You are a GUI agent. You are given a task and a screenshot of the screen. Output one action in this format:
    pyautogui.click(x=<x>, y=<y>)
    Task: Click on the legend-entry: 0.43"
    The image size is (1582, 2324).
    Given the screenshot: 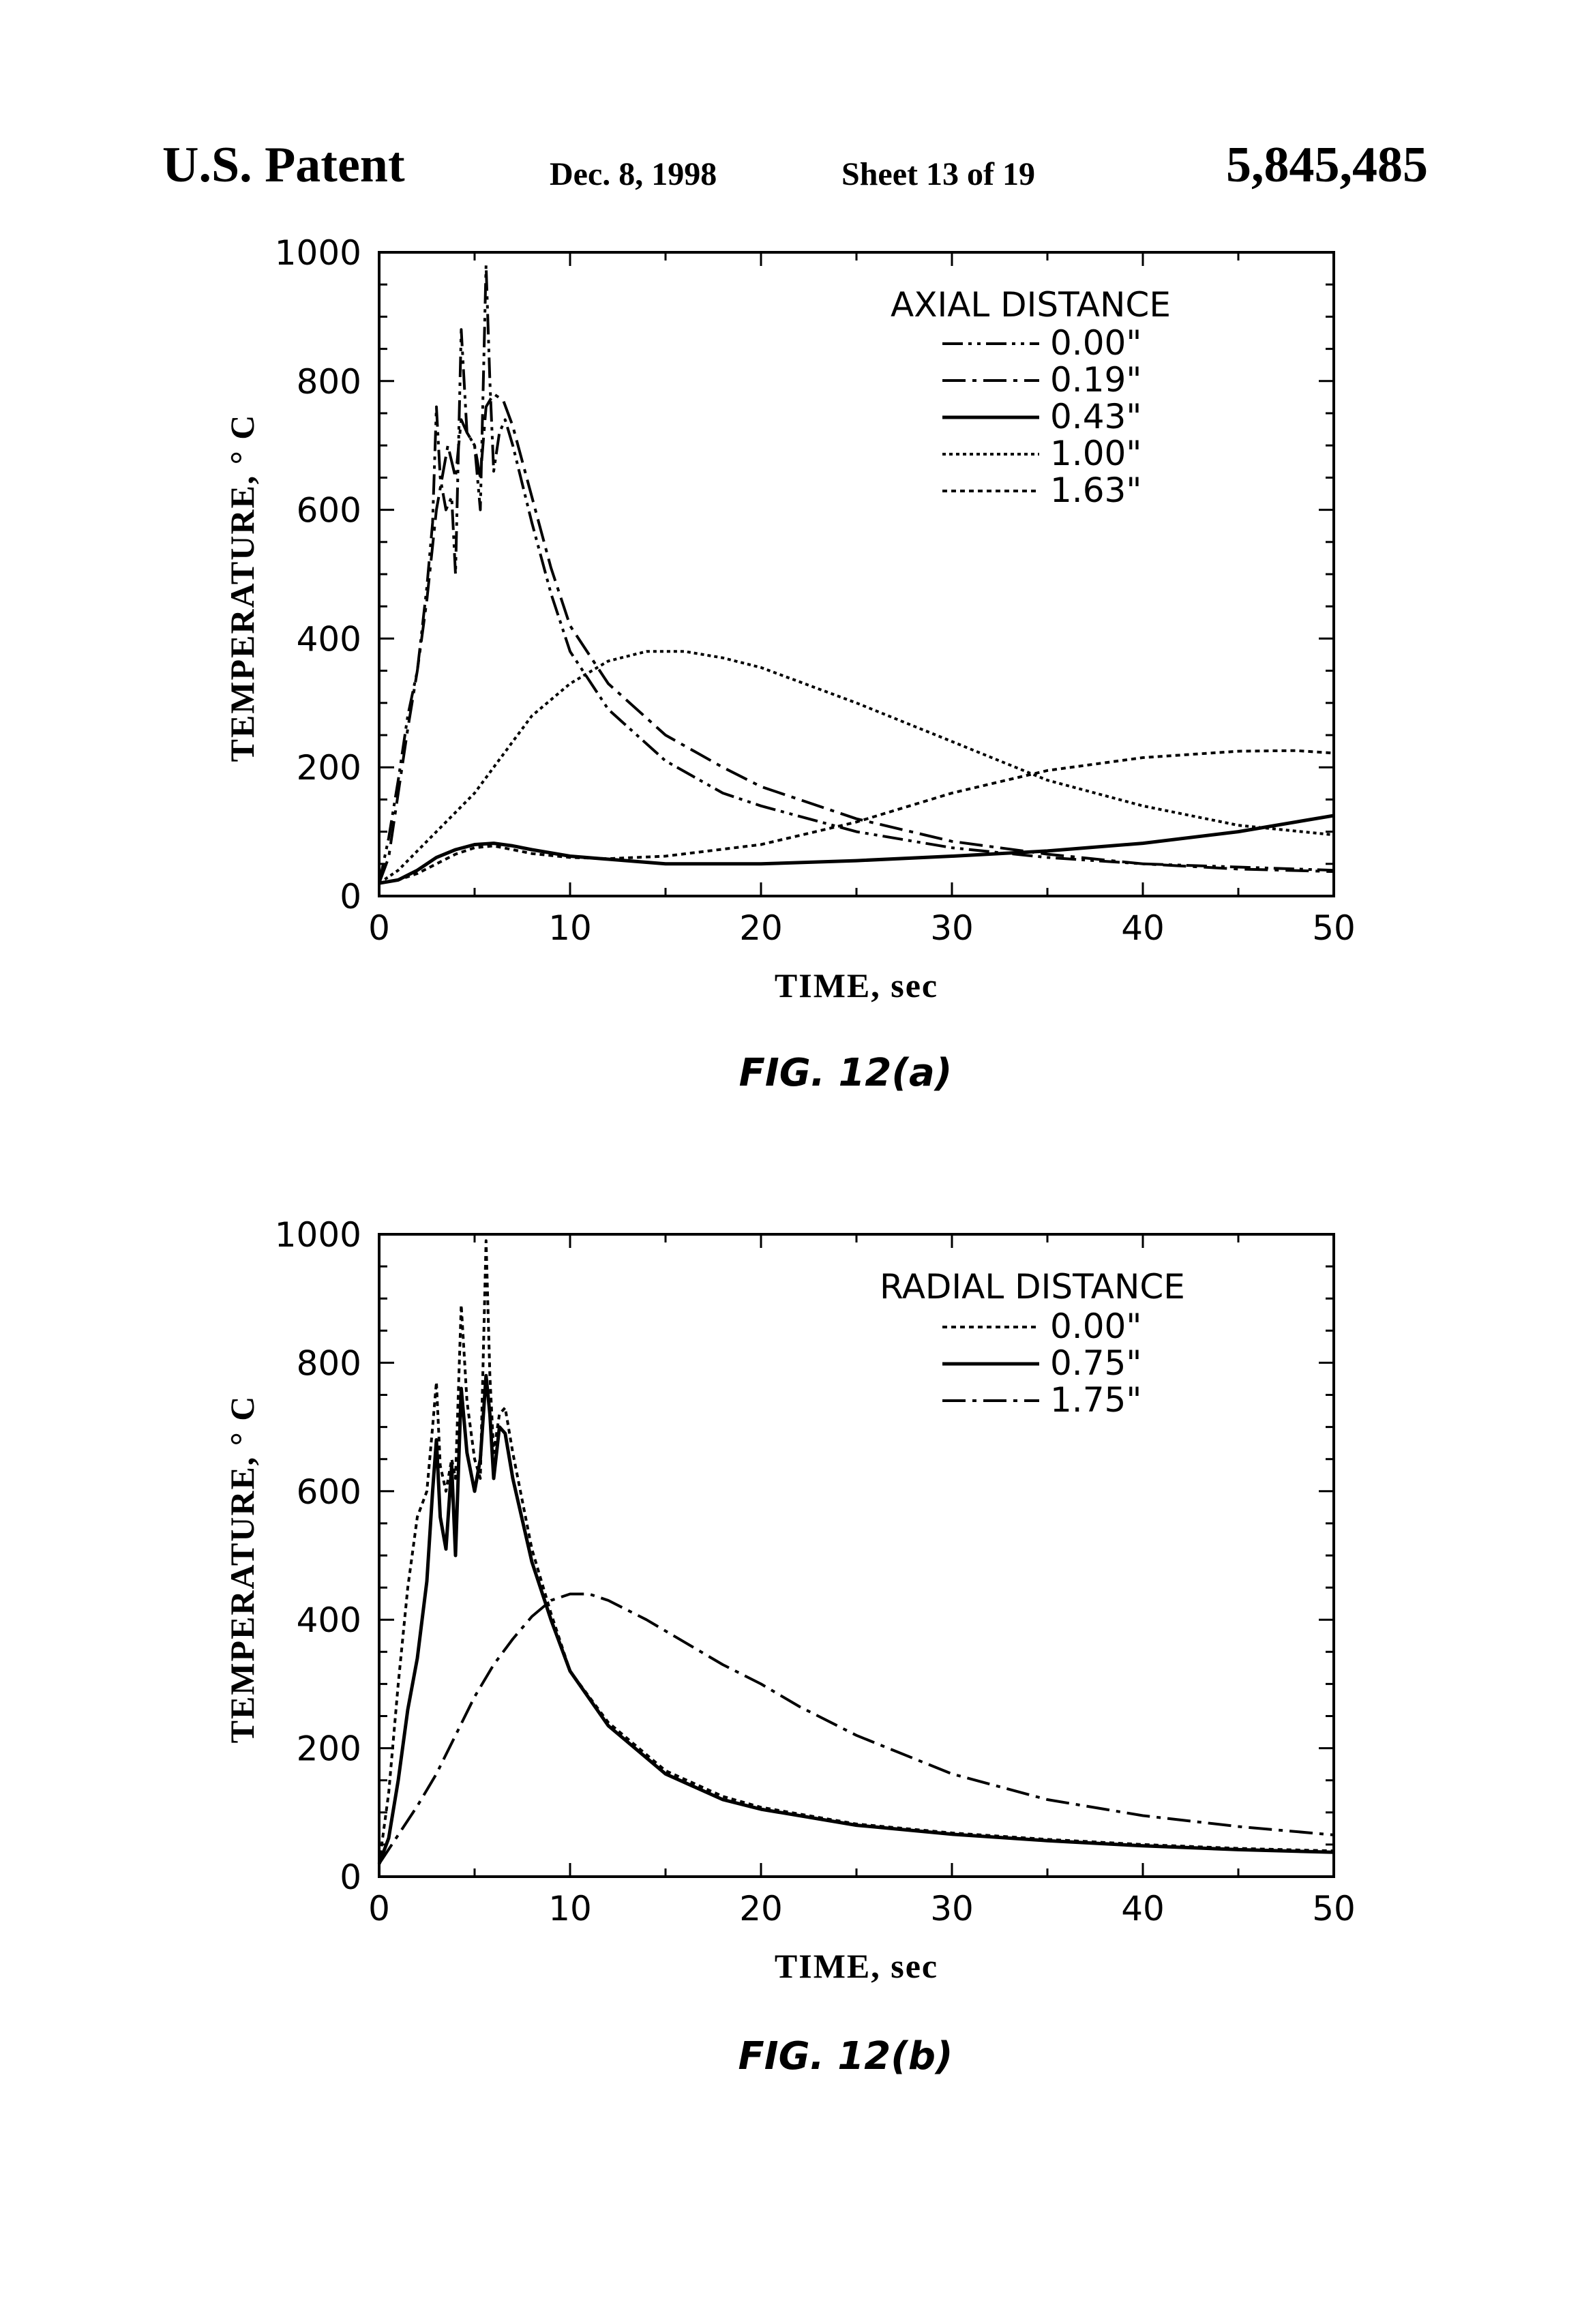 What is the action you would take?
    pyautogui.click(x=1095, y=416)
    